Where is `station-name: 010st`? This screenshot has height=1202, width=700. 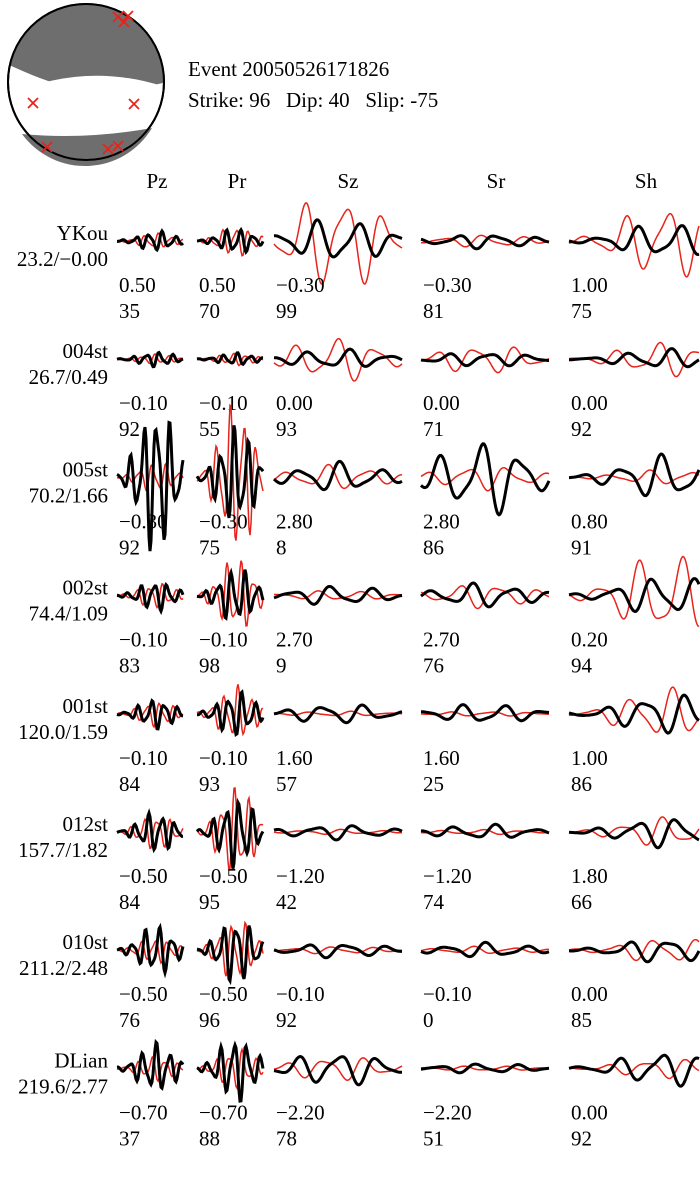
station-name: 010st is located at coordinates (85, 942).